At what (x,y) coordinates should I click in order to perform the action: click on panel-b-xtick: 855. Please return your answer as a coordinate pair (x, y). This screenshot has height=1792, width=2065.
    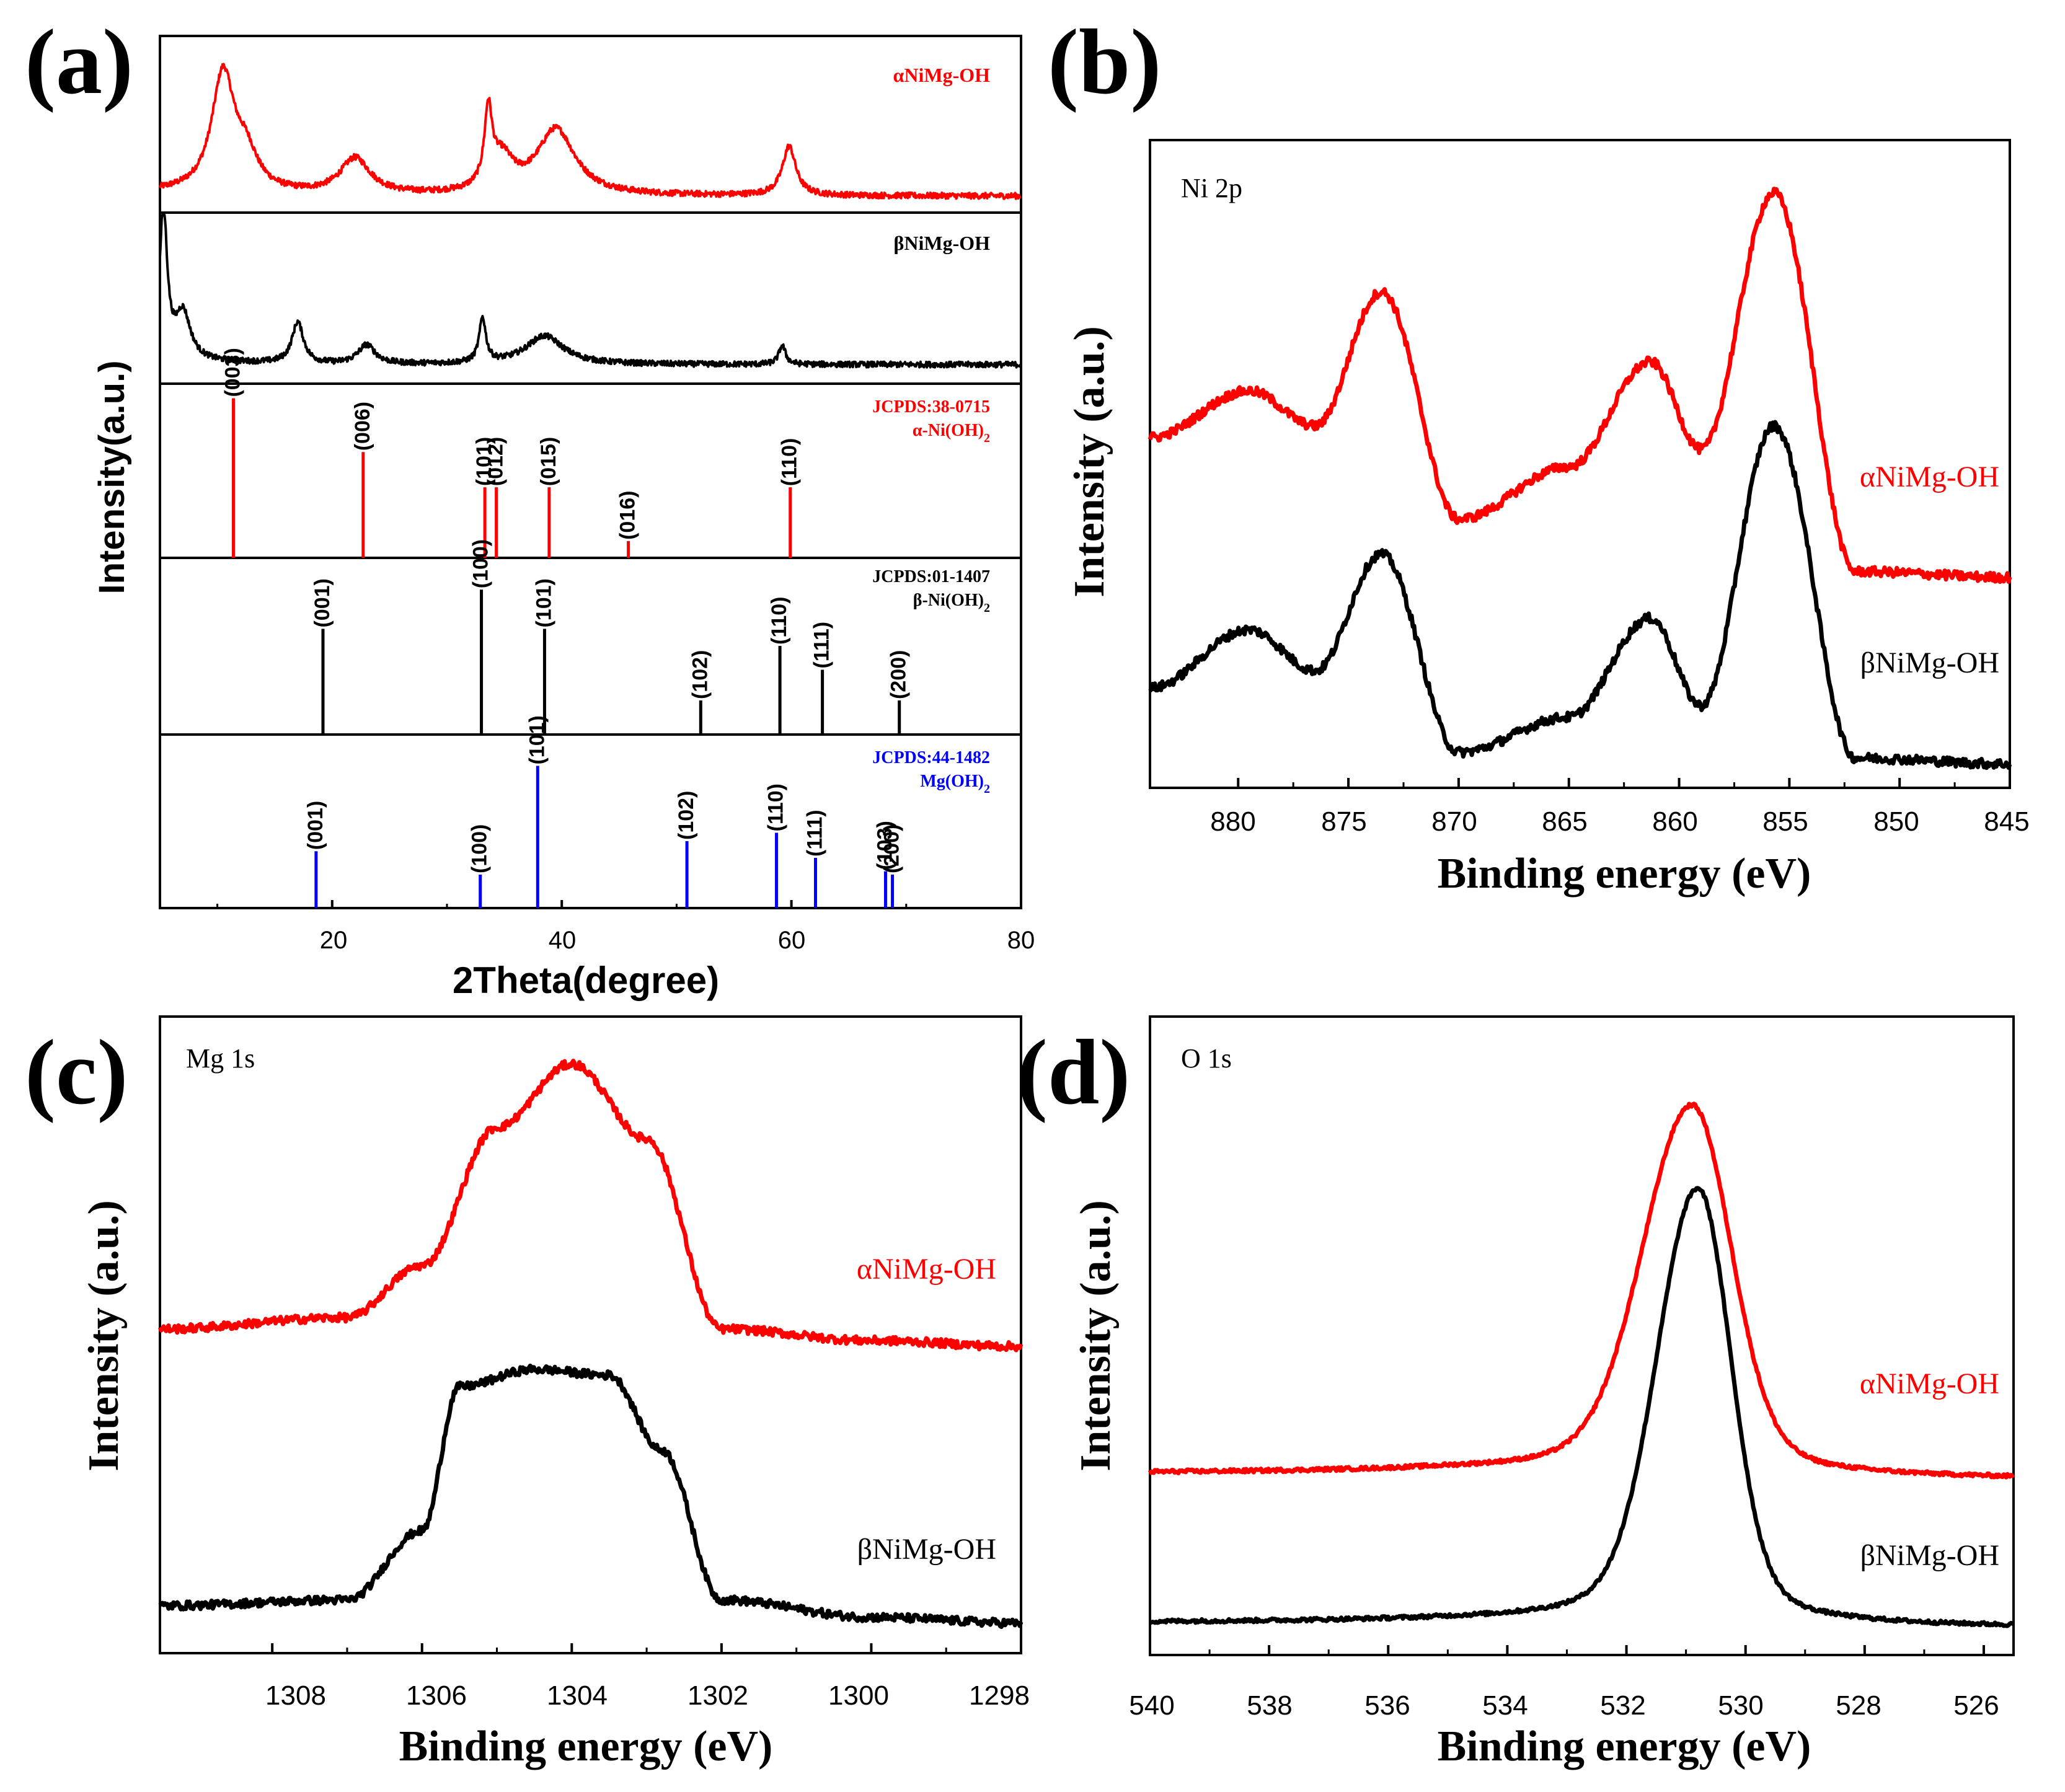
    Looking at the image, I should click on (1785, 821).